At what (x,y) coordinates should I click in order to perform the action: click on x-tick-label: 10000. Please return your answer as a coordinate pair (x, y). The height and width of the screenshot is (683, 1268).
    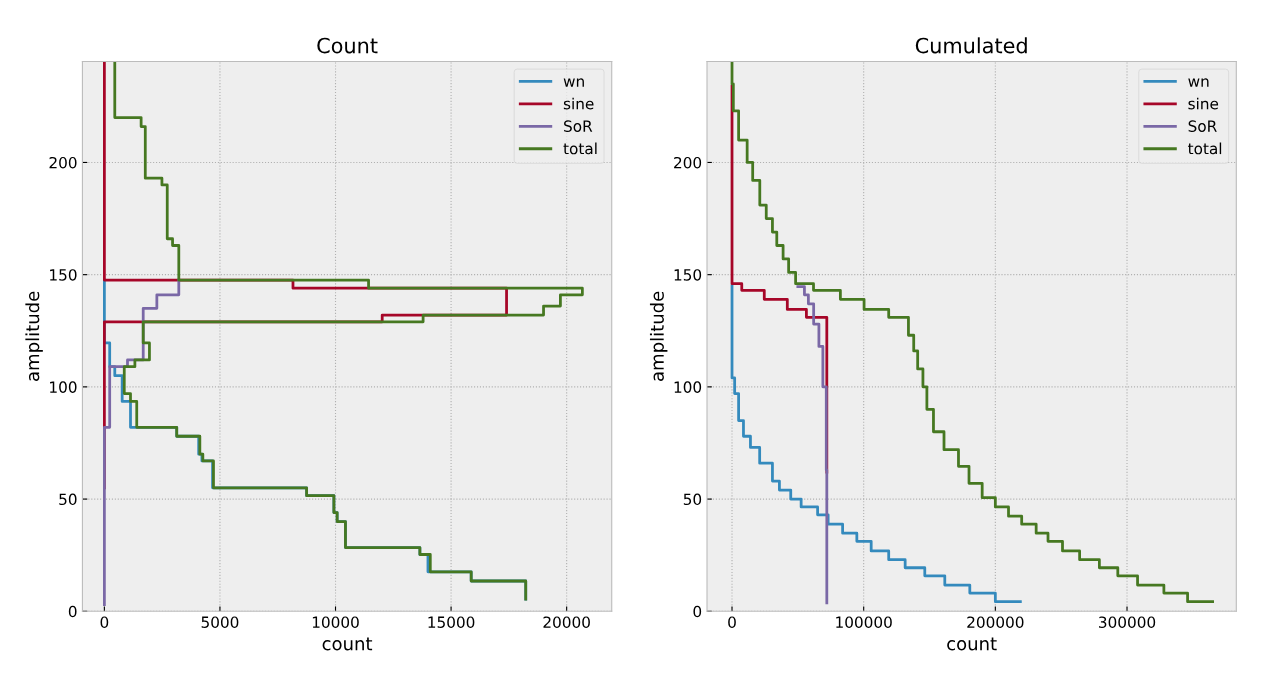
    Looking at the image, I should click on (335, 622).